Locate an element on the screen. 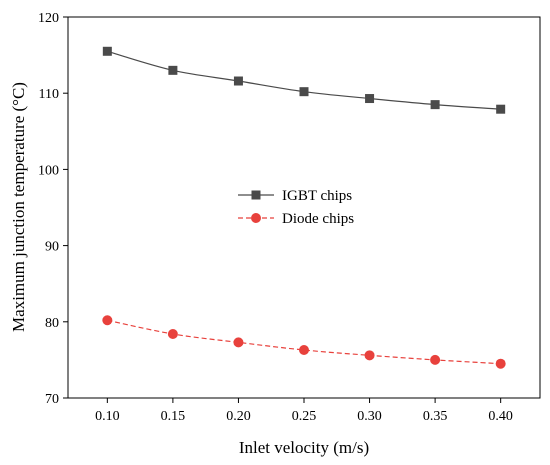 The height and width of the screenshot is (465, 550). y-tick-label: 110 is located at coordinates (49, 94).